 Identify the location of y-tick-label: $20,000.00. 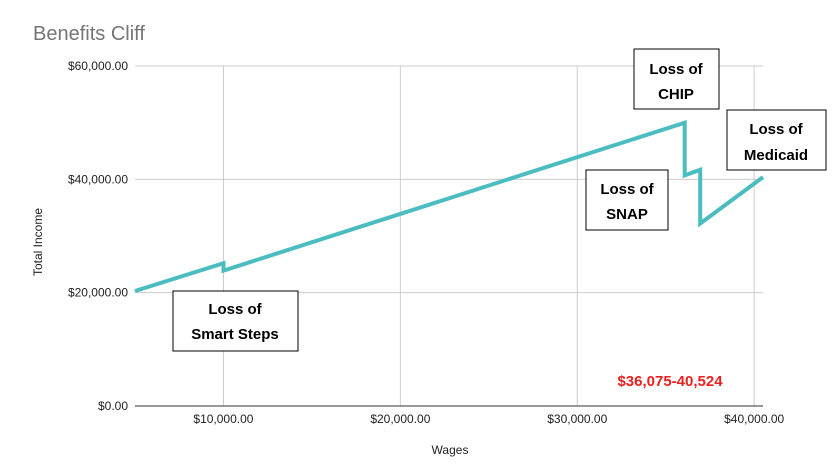
(98, 293).